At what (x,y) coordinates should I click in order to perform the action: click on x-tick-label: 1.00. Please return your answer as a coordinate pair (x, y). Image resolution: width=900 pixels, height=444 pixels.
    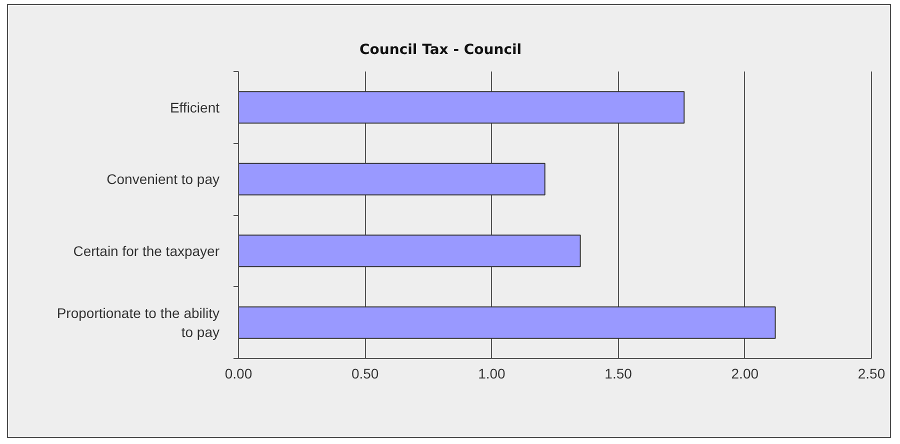
    Looking at the image, I should click on (492, 374).